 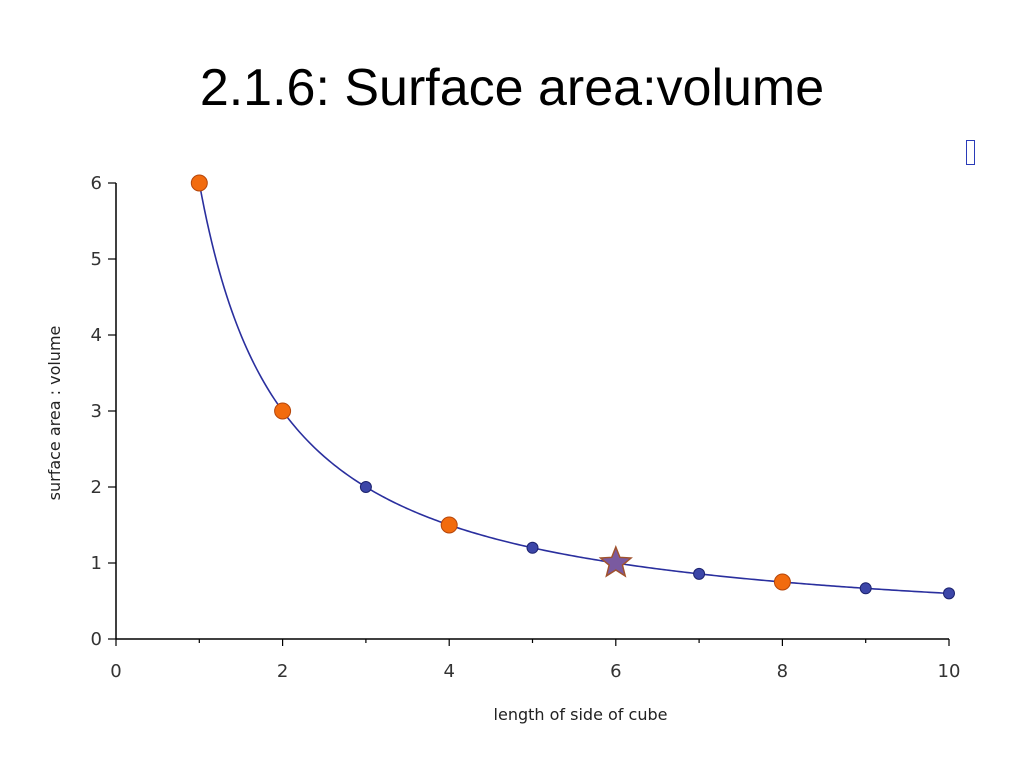 I want to click on y-tick-label: 4, so click(x=96, y=335).